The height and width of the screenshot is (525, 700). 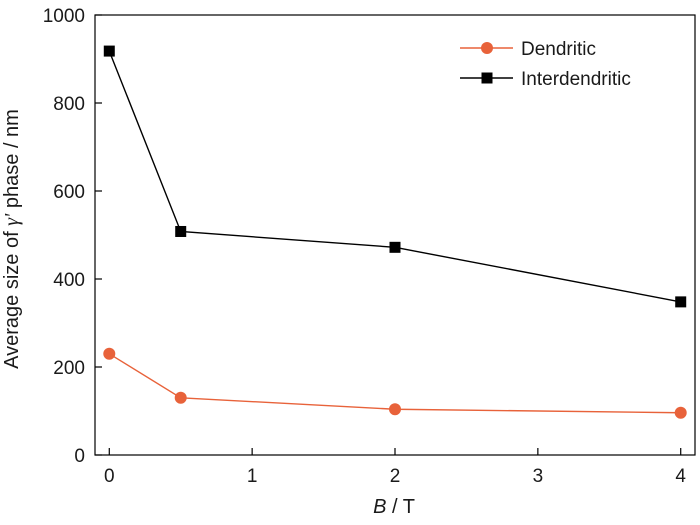 I want to click on legend-marker-dendritic, so click(x=487, y=48).